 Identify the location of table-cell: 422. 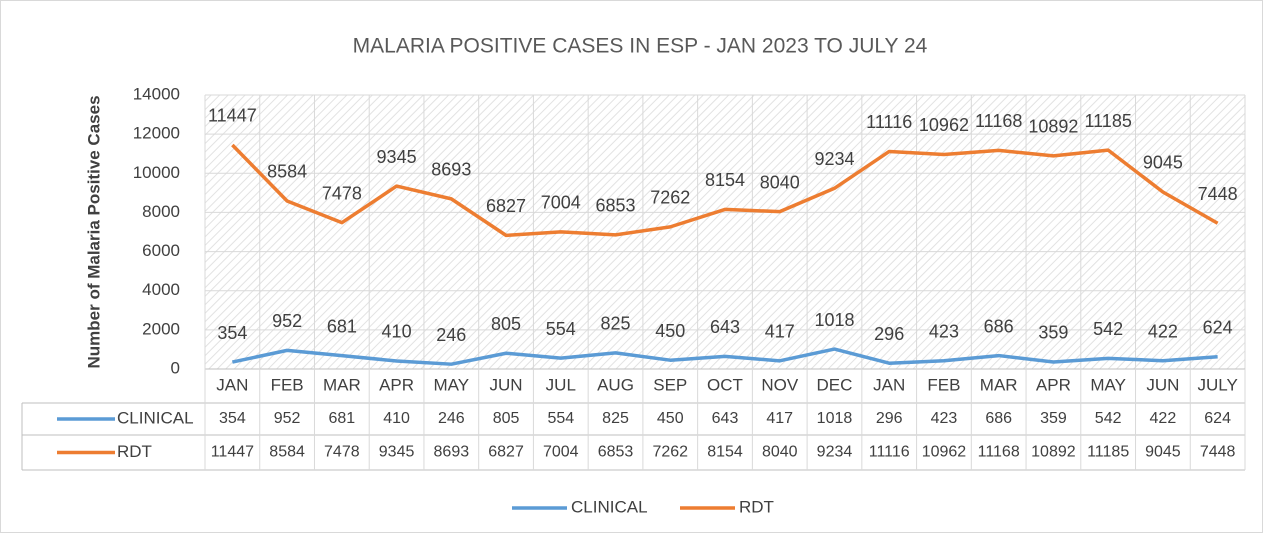
(1163, 418).